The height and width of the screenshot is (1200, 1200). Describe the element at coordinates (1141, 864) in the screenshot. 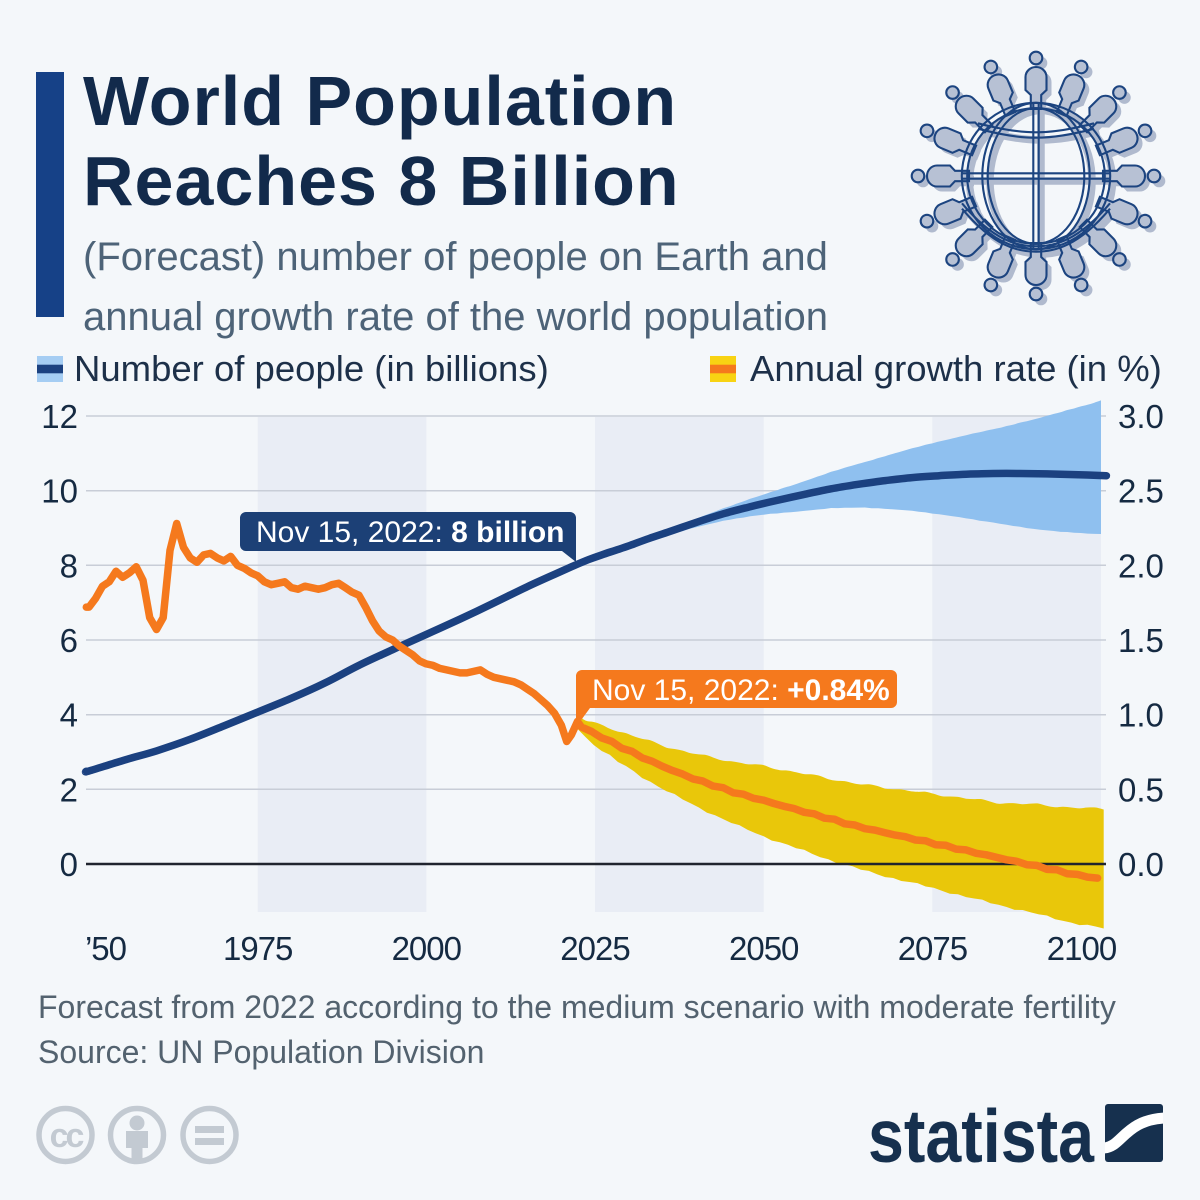

I see `svg-text: 0.0` at that location.